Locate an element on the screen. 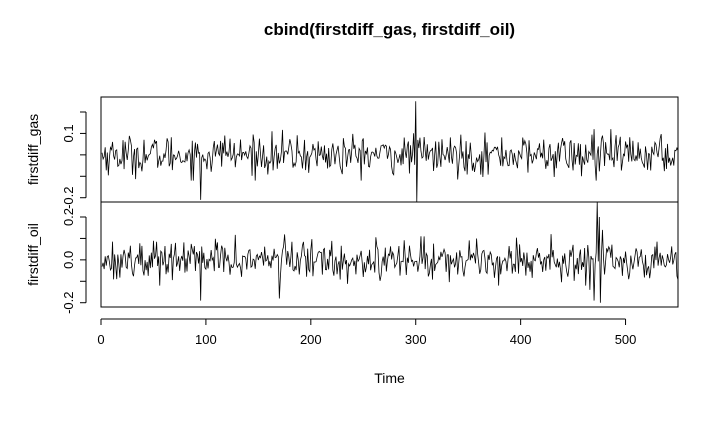 This screenshot has height=429, width=718. y-tick-label-firstdiff_oil-1: 0.0 is located at coordinates (68, 260).